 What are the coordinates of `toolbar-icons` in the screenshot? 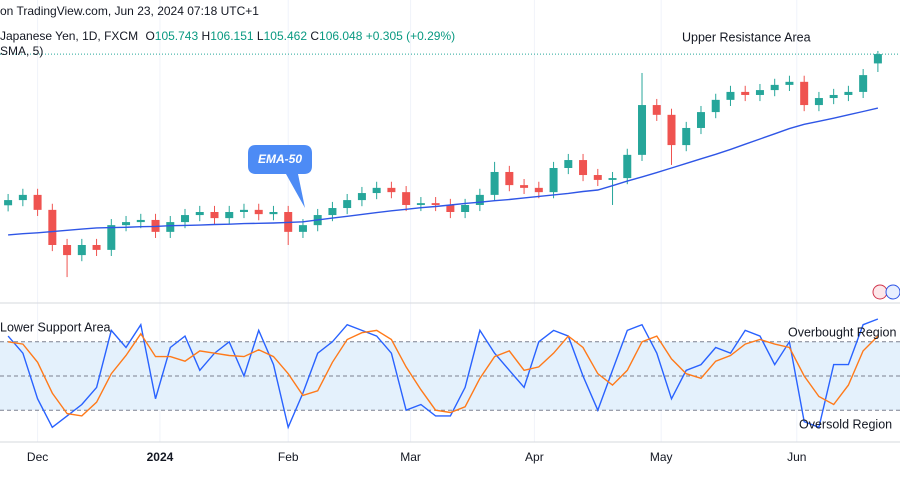 It's located at (886, 292).